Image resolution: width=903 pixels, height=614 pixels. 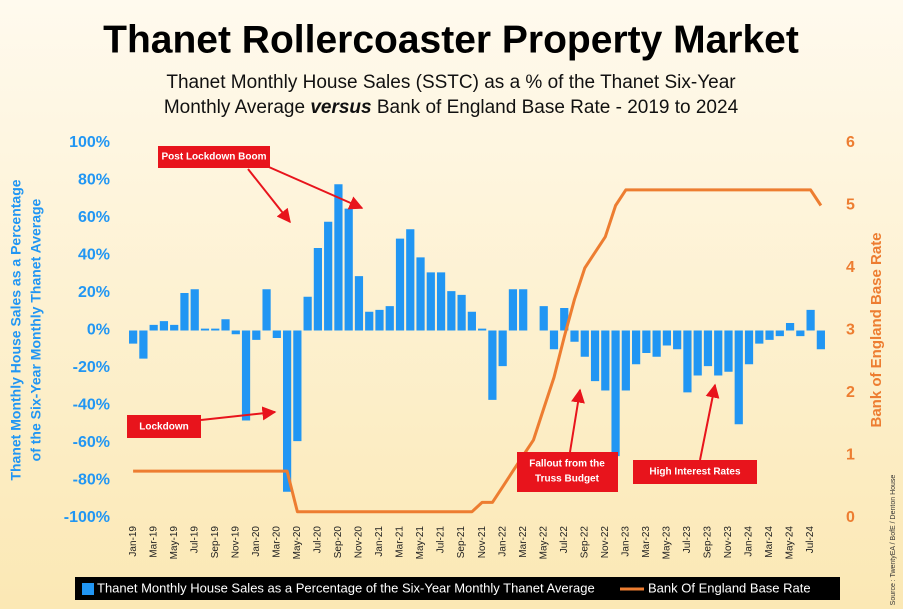 What do you see at coordinates (91, 442) in the screenshot?
I see `y-tick-label: -60%` at bounding box center [91, 442].